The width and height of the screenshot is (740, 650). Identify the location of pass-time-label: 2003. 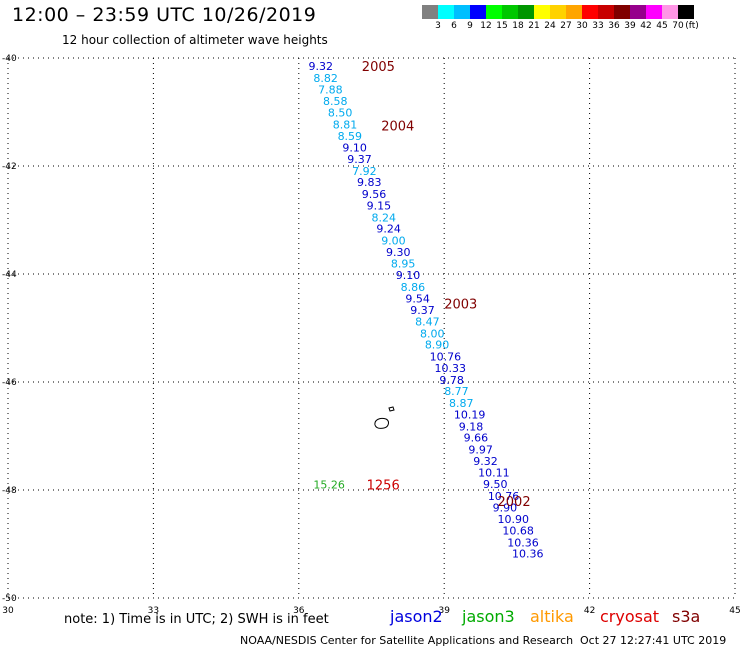
(460, 305).